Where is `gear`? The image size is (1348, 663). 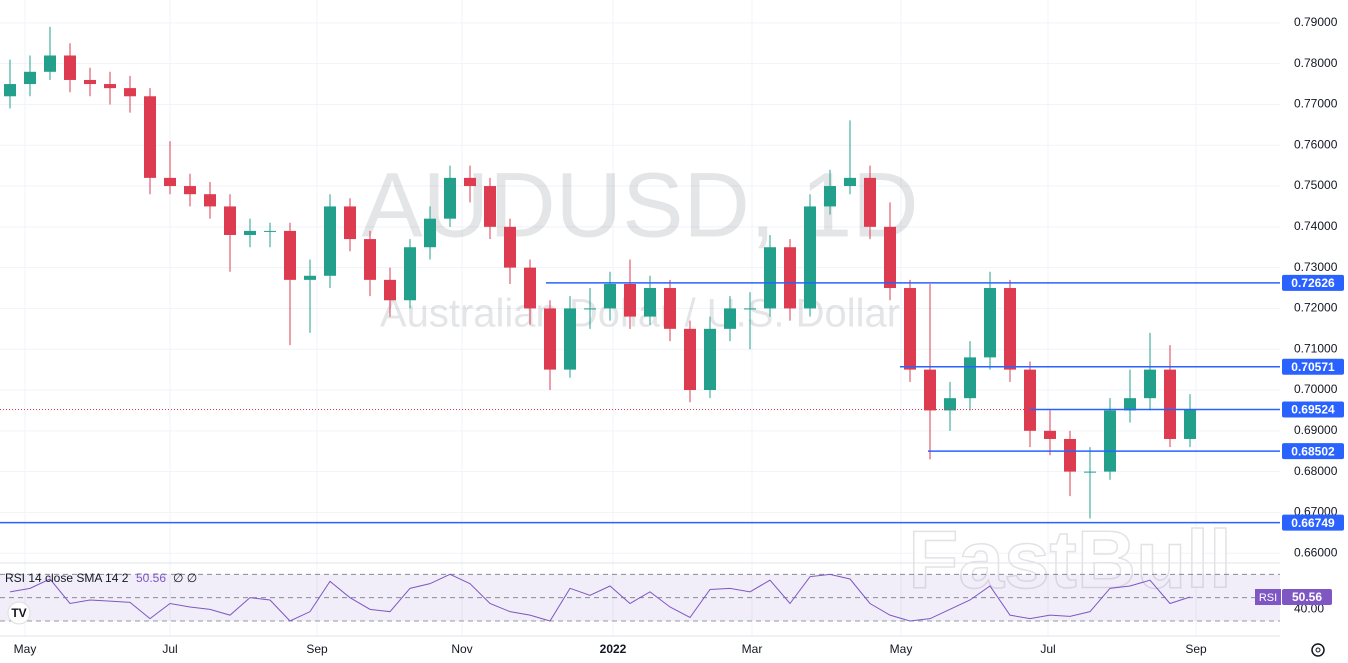 gear is located at coordinates (1318, 650).